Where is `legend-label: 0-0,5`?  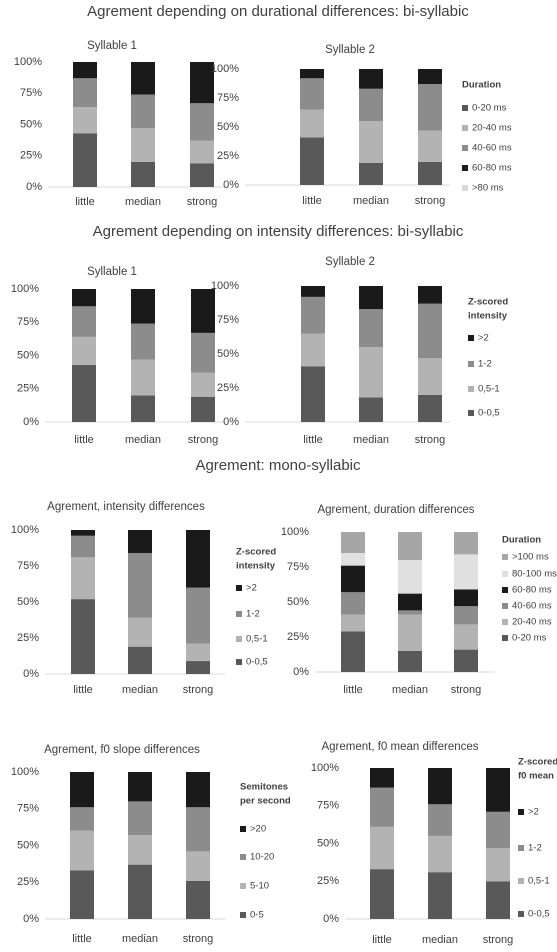 legend-label: 0-0,5 is located at coordinates (539, 914).